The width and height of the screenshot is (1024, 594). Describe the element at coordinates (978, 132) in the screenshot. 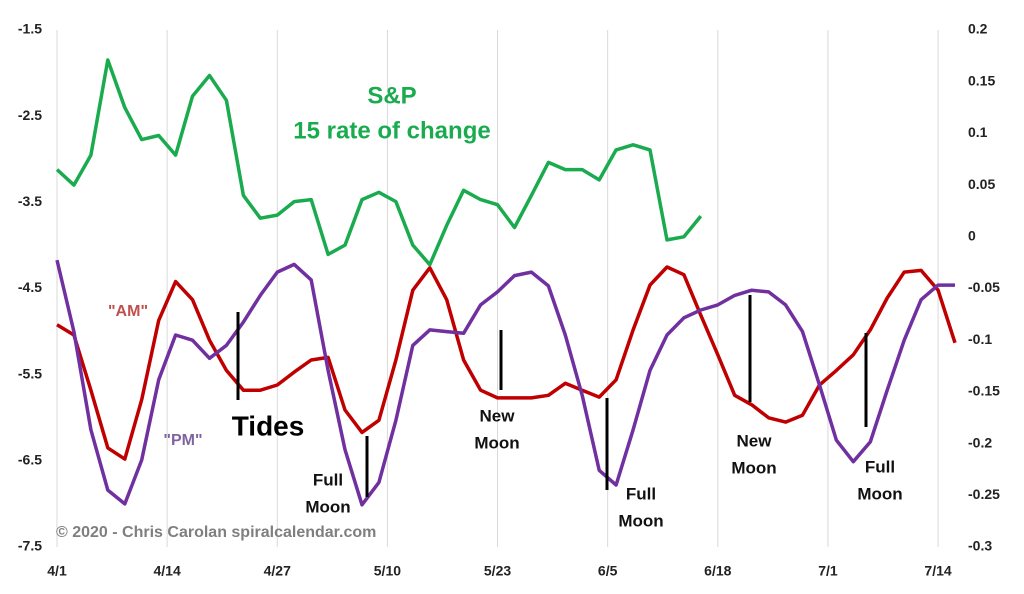

I see `y2-tick-label: 0.1` at that location.